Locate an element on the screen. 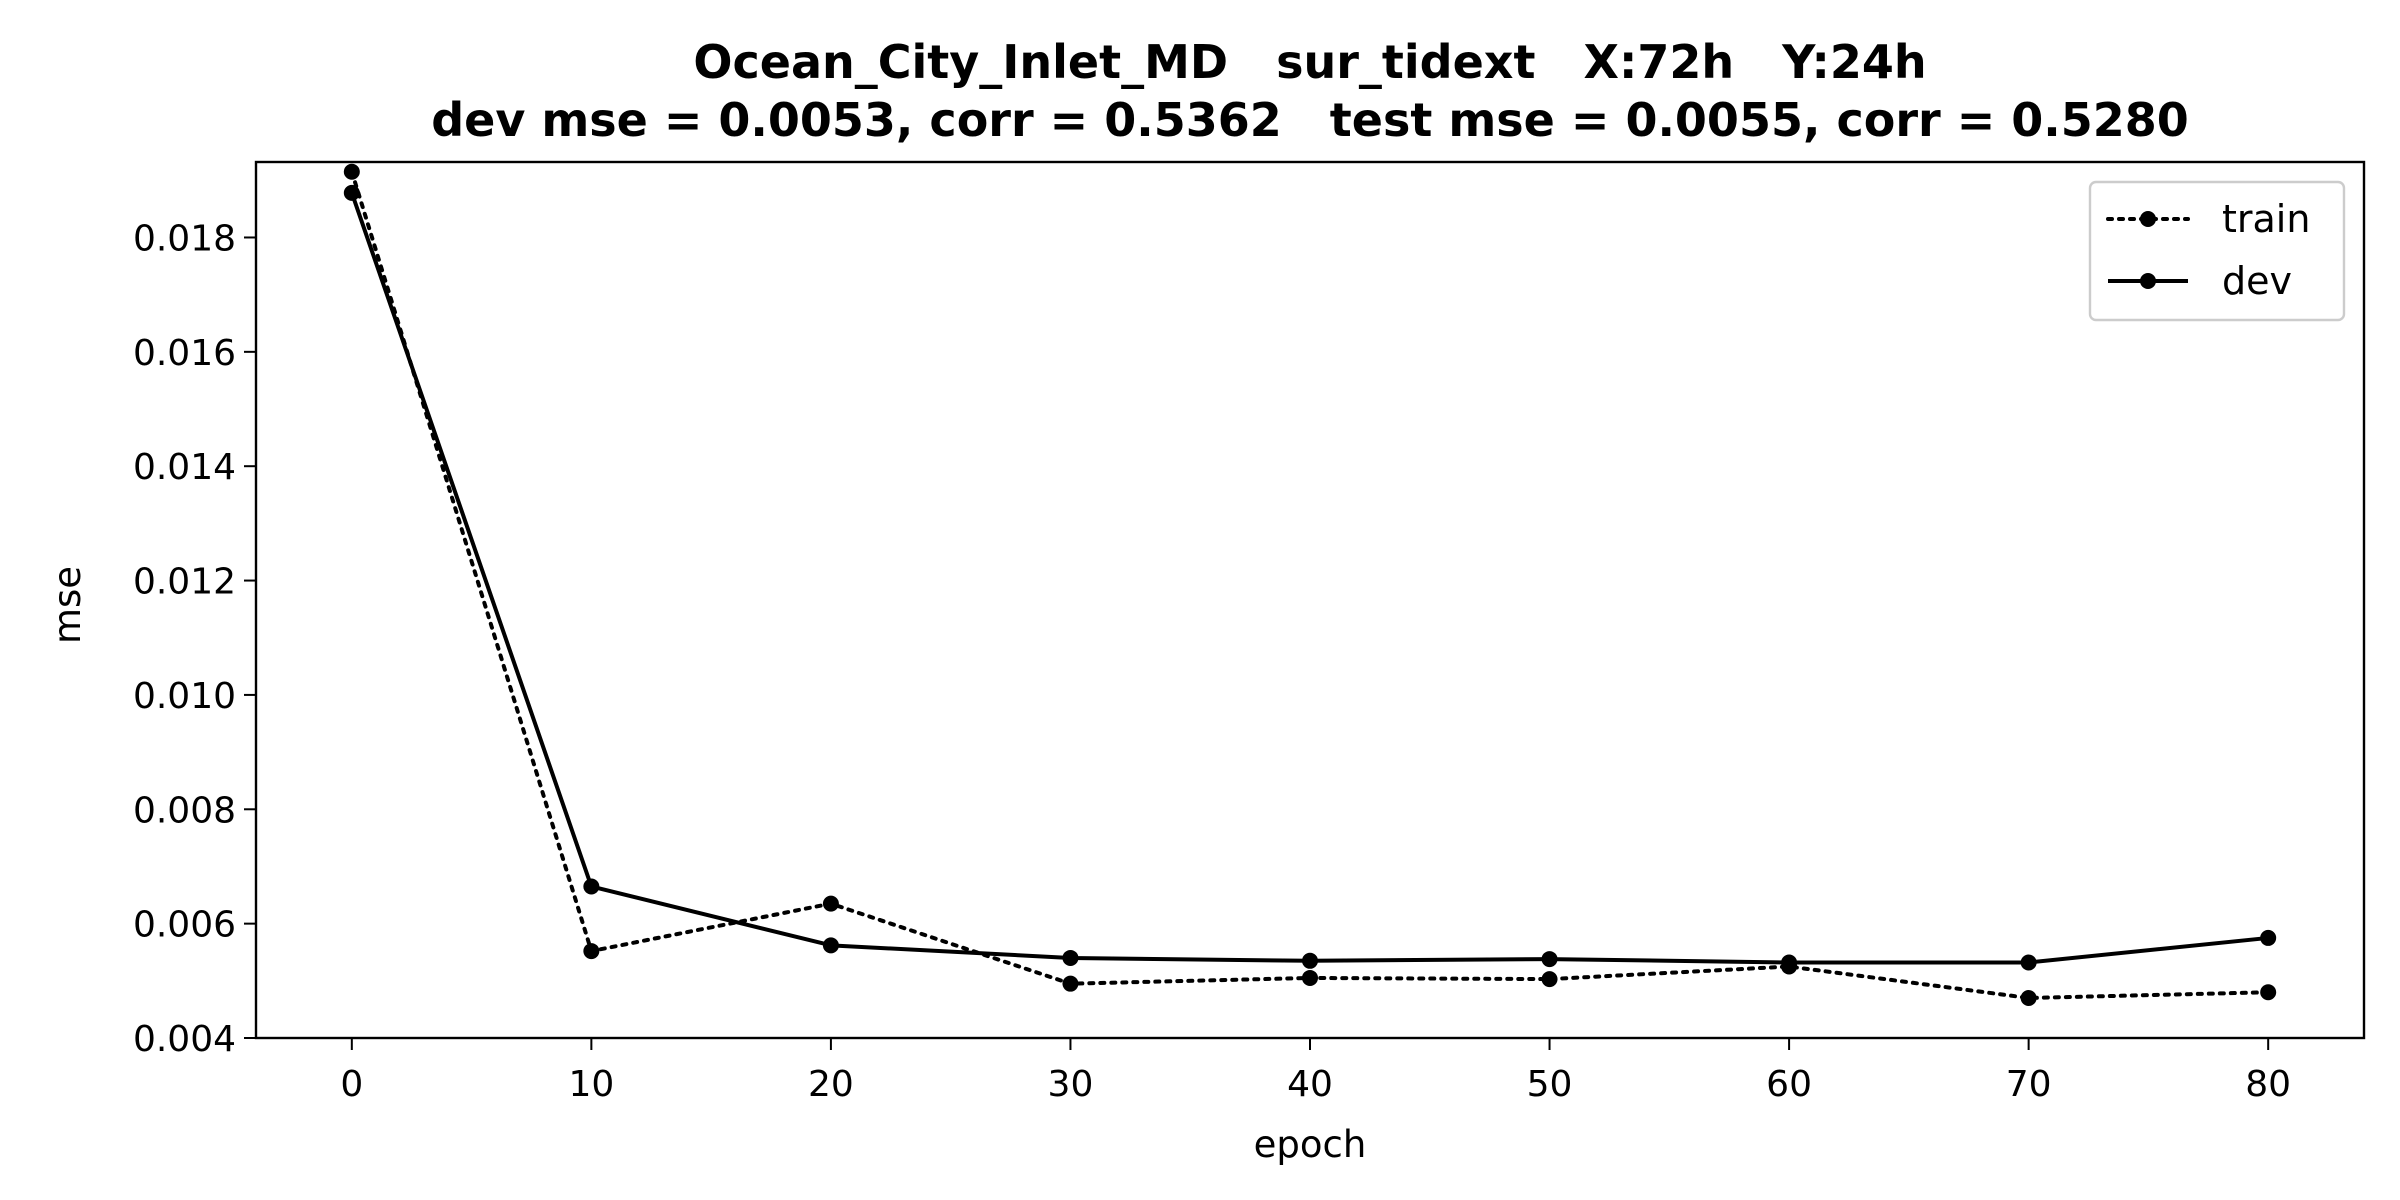  x-tick-label: 0 is located at coordinates (351, 1084).